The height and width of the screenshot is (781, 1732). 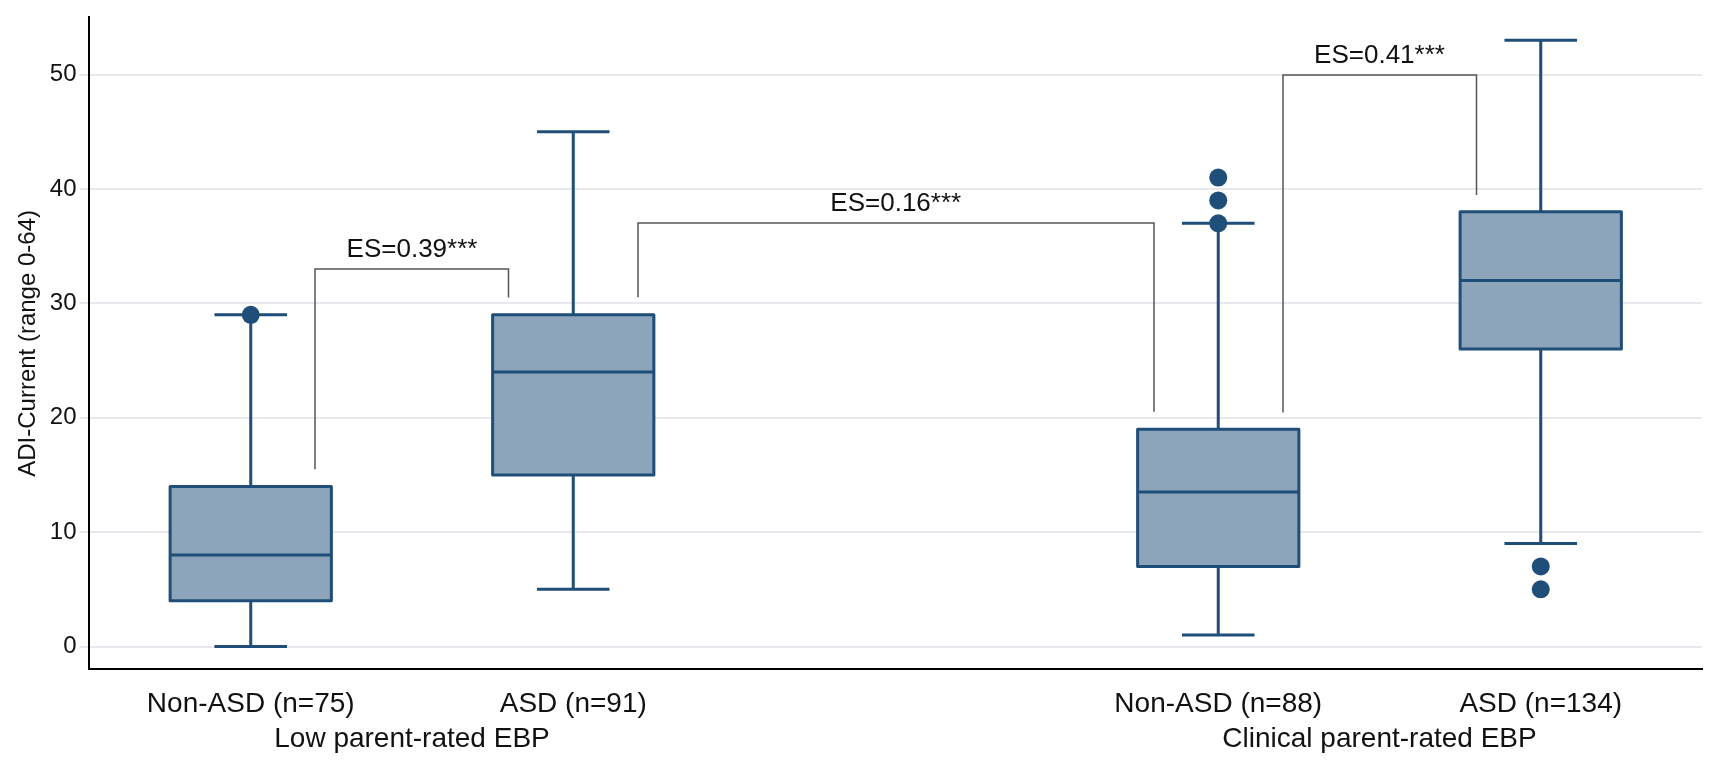 I want to click on x-tick-label: ASD (n=91), so click(x=573, y=702).